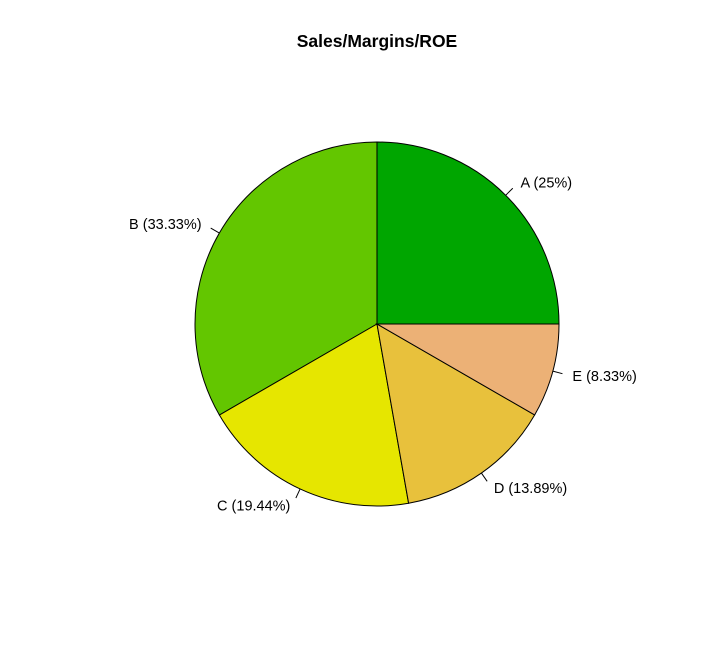 Image resolution: width=715 pixels, height=668 pixels. What do you see at coordinates (377, 41) in the screenshot?
I see `chart-title: Sales/Margins/ROE` at bounding box center [377, 41].